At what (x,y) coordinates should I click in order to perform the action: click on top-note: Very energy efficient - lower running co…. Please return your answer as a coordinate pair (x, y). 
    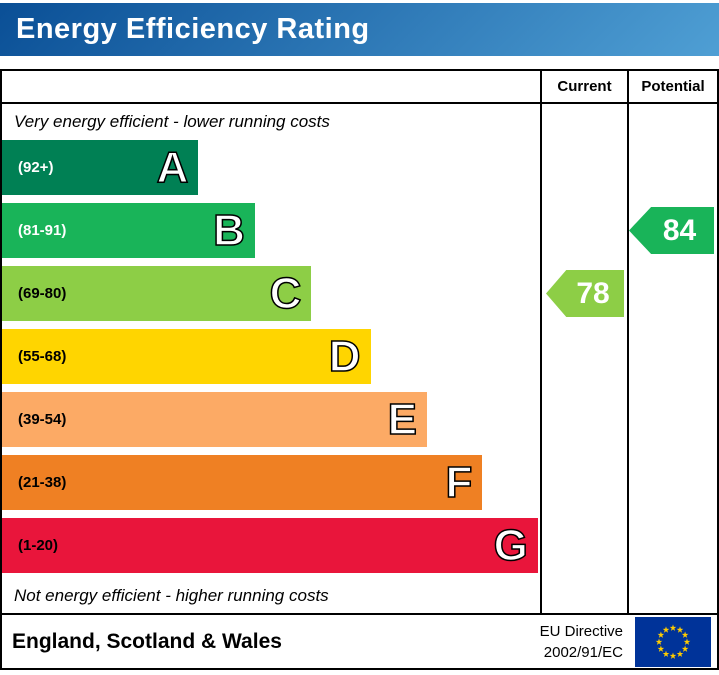
    Looking at the image, I should click on (172, 121).